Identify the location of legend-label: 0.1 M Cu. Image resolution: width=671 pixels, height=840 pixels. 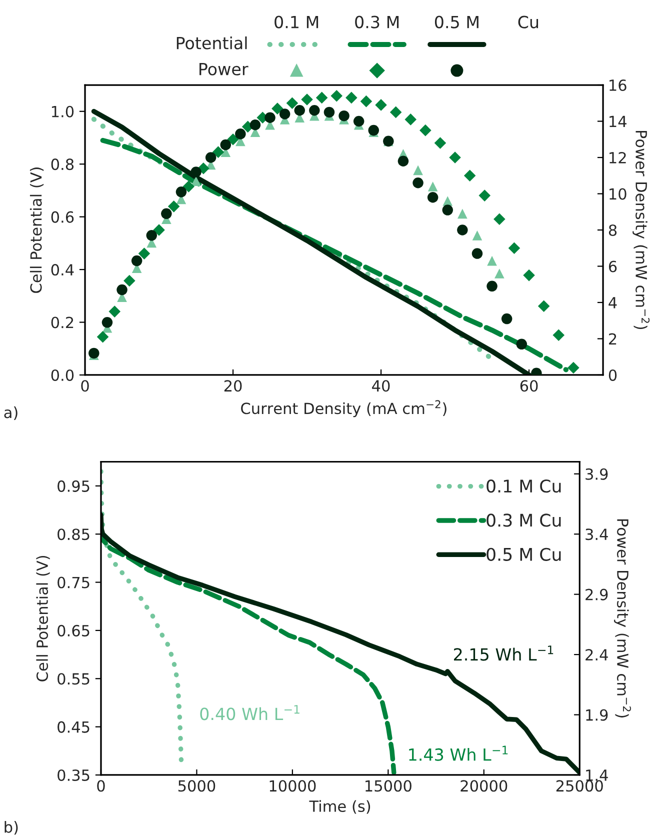
(523, 486).